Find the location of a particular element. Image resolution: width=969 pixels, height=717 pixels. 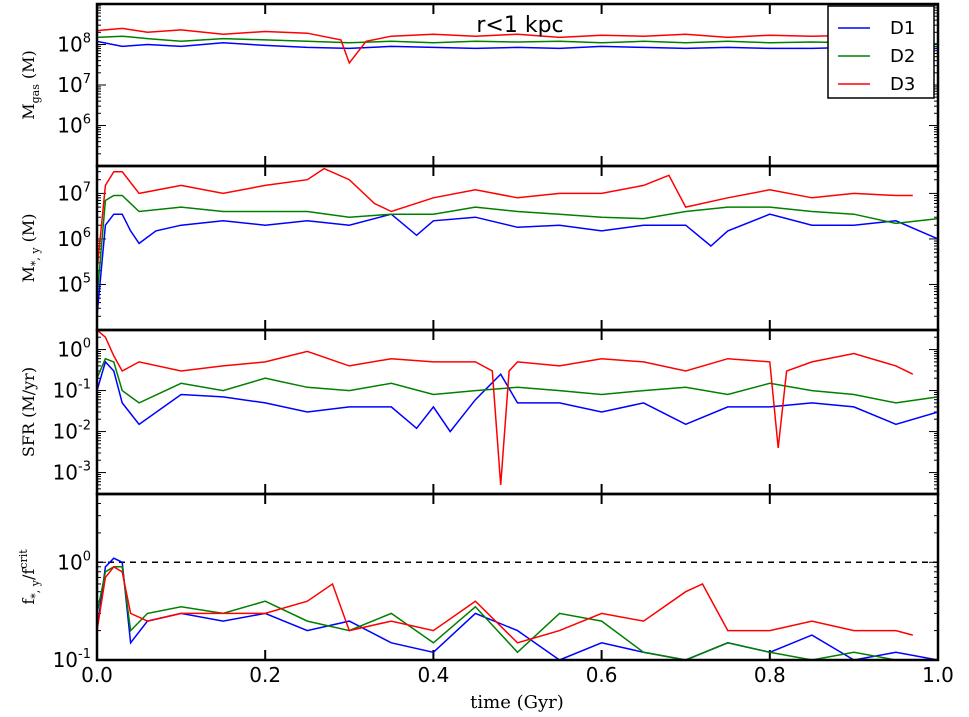

legend-entry: D3 is located at coordinates (902, 84).